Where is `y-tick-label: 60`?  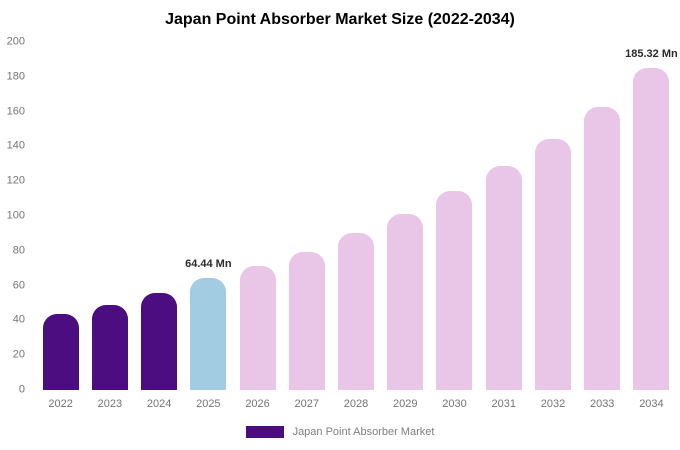 y-tick-label: 60 is located at coordinates (18, 285).